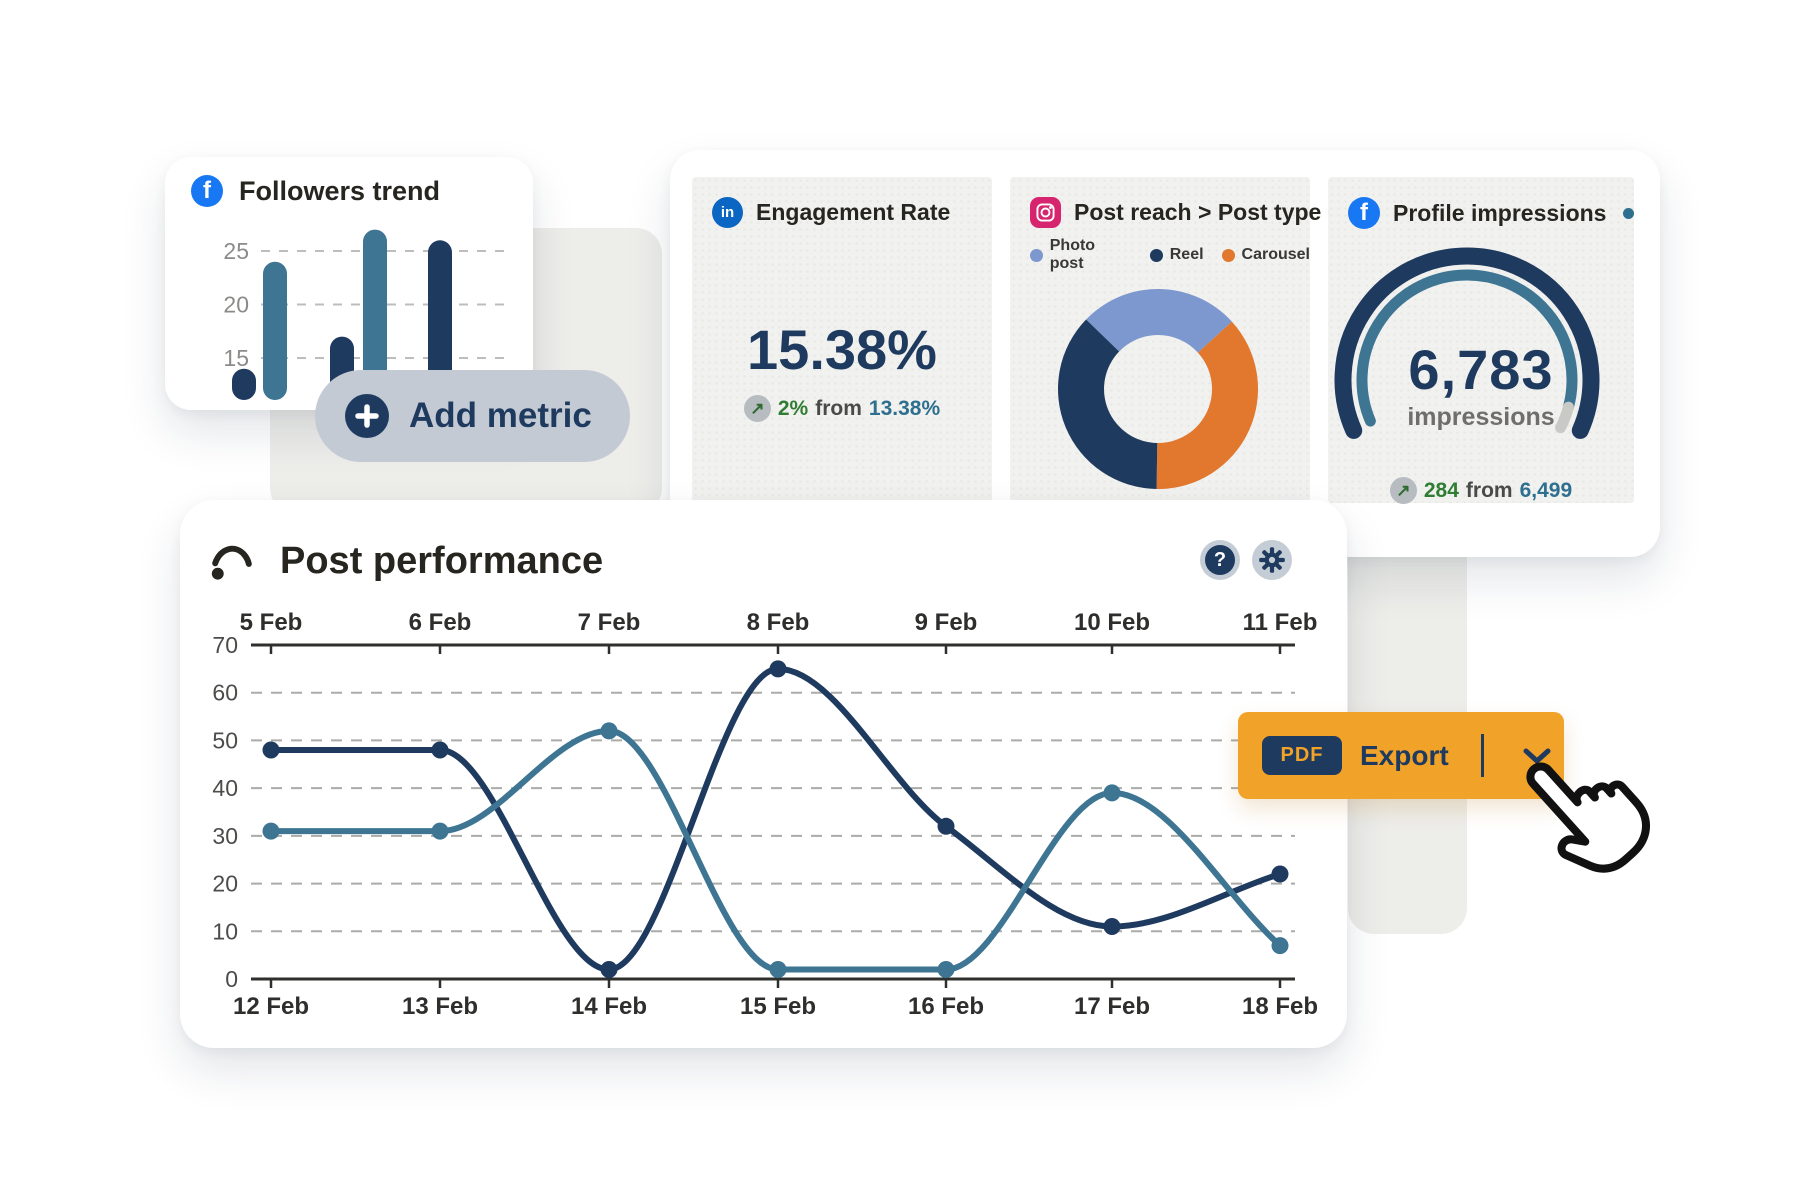 The width and height of the screenshot is (1800, 1200). I want to click on ytick-label: 30, so click(225, 836).